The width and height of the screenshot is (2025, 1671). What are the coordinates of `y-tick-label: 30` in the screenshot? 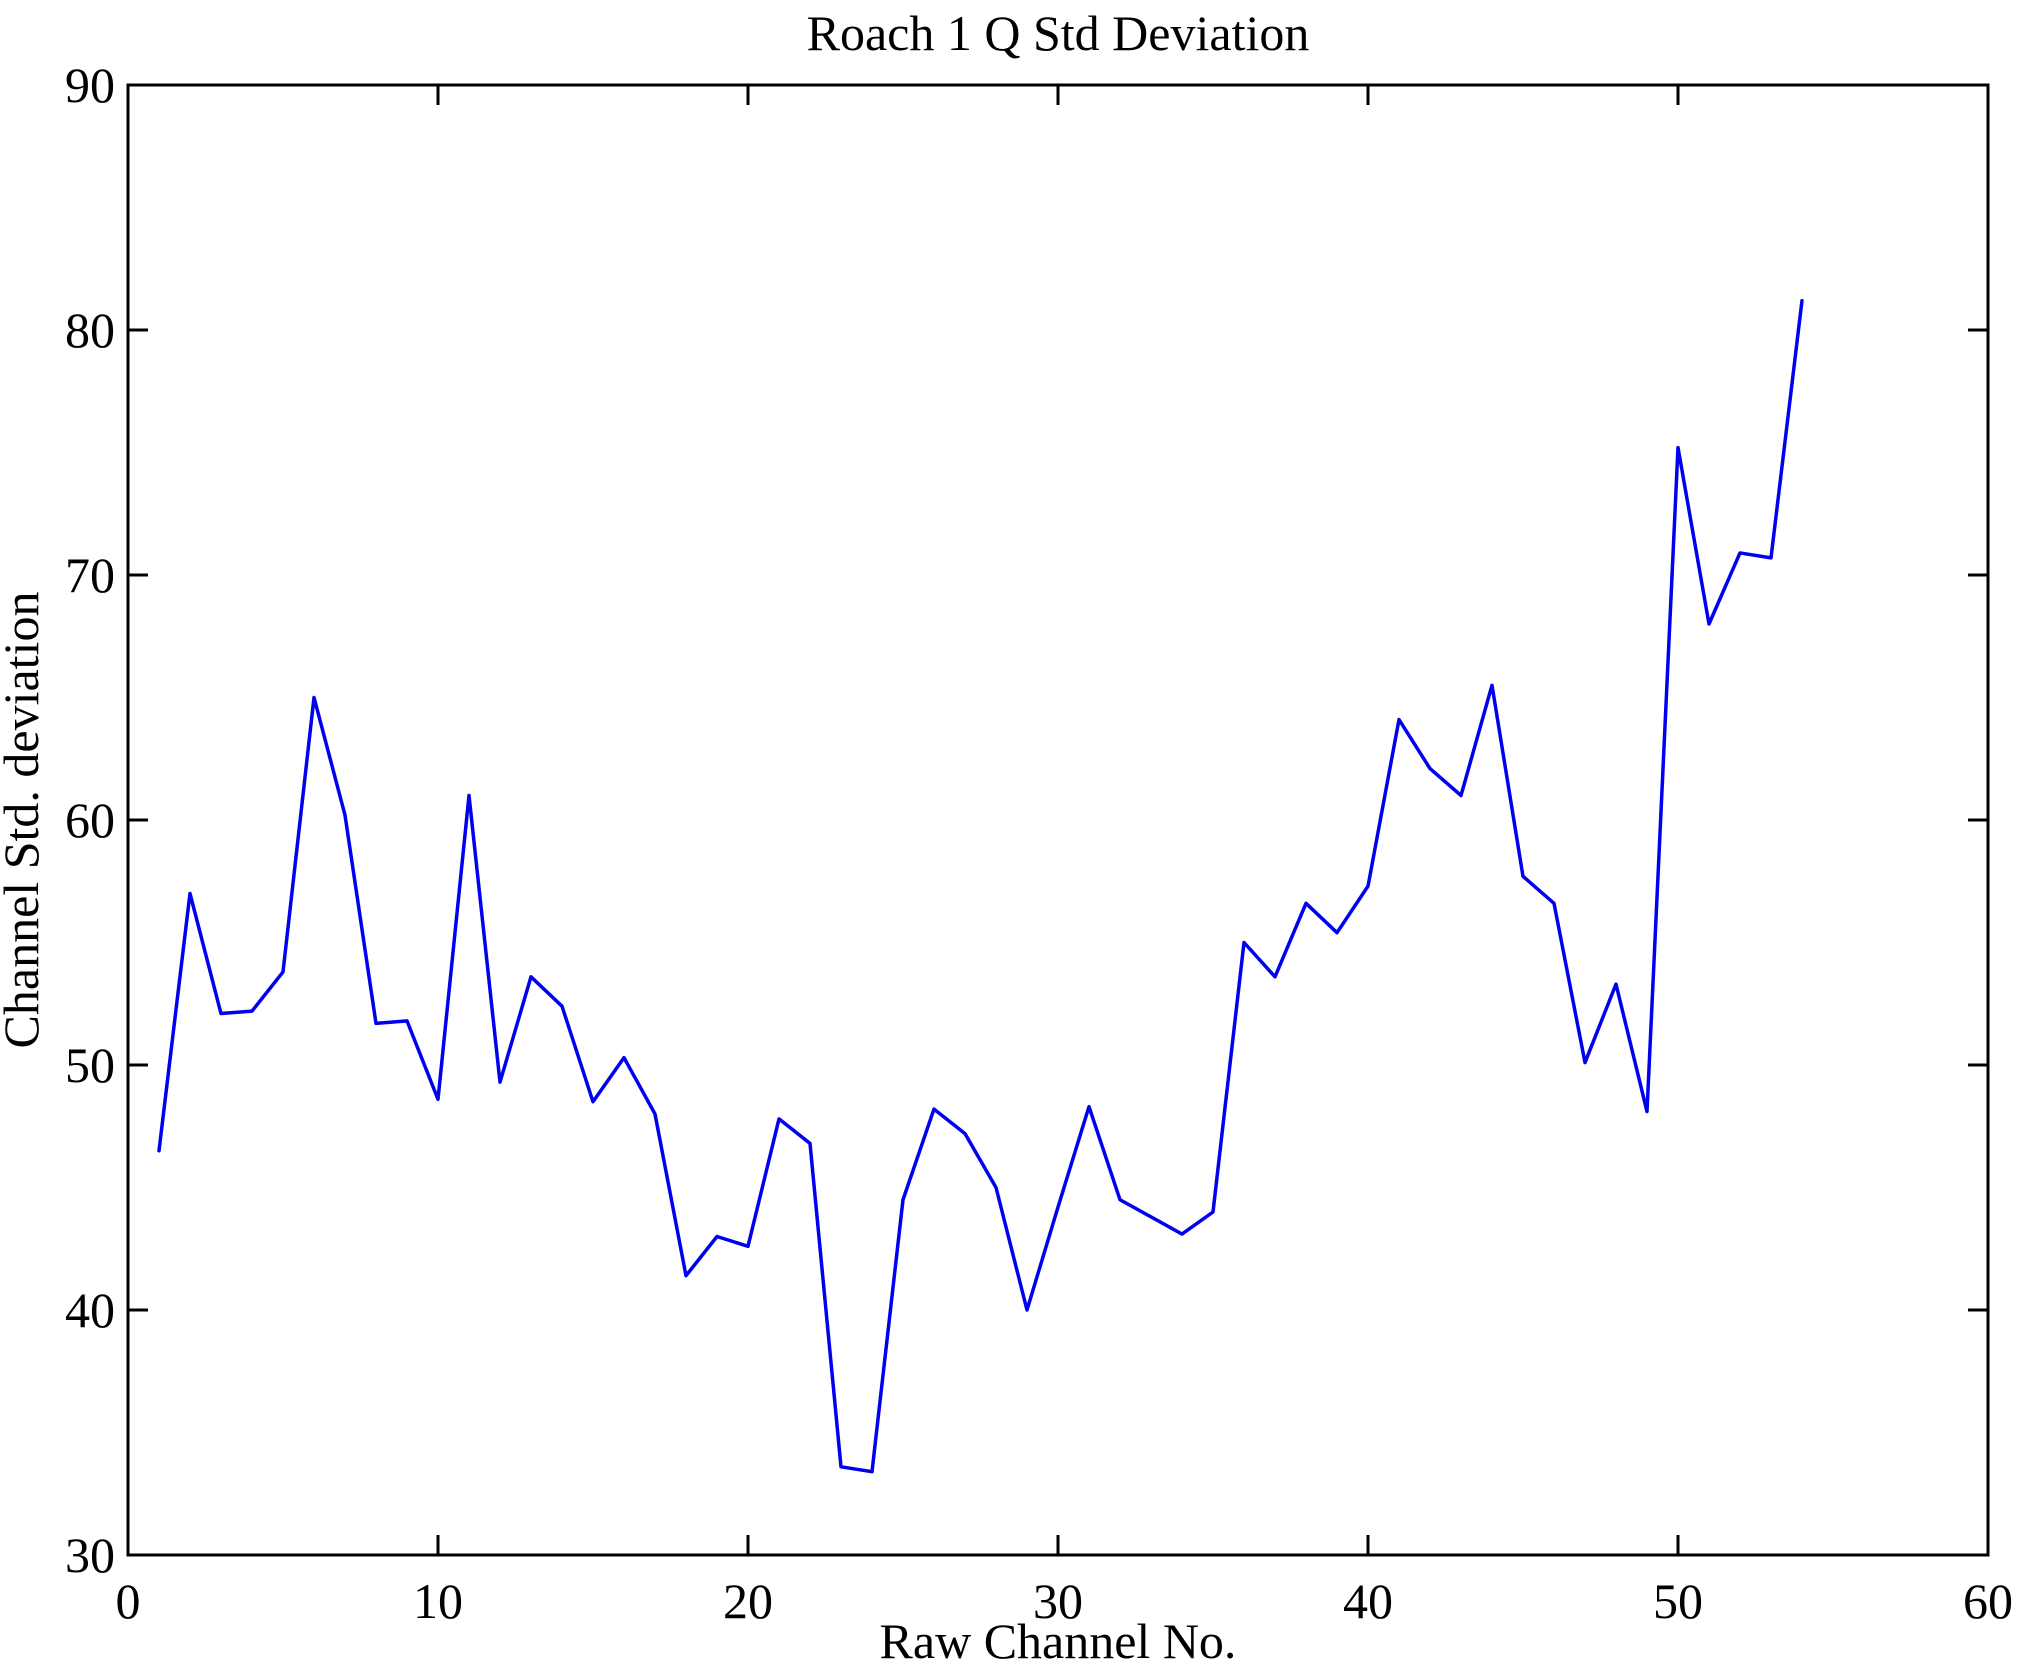 It's located at (90, 1555).